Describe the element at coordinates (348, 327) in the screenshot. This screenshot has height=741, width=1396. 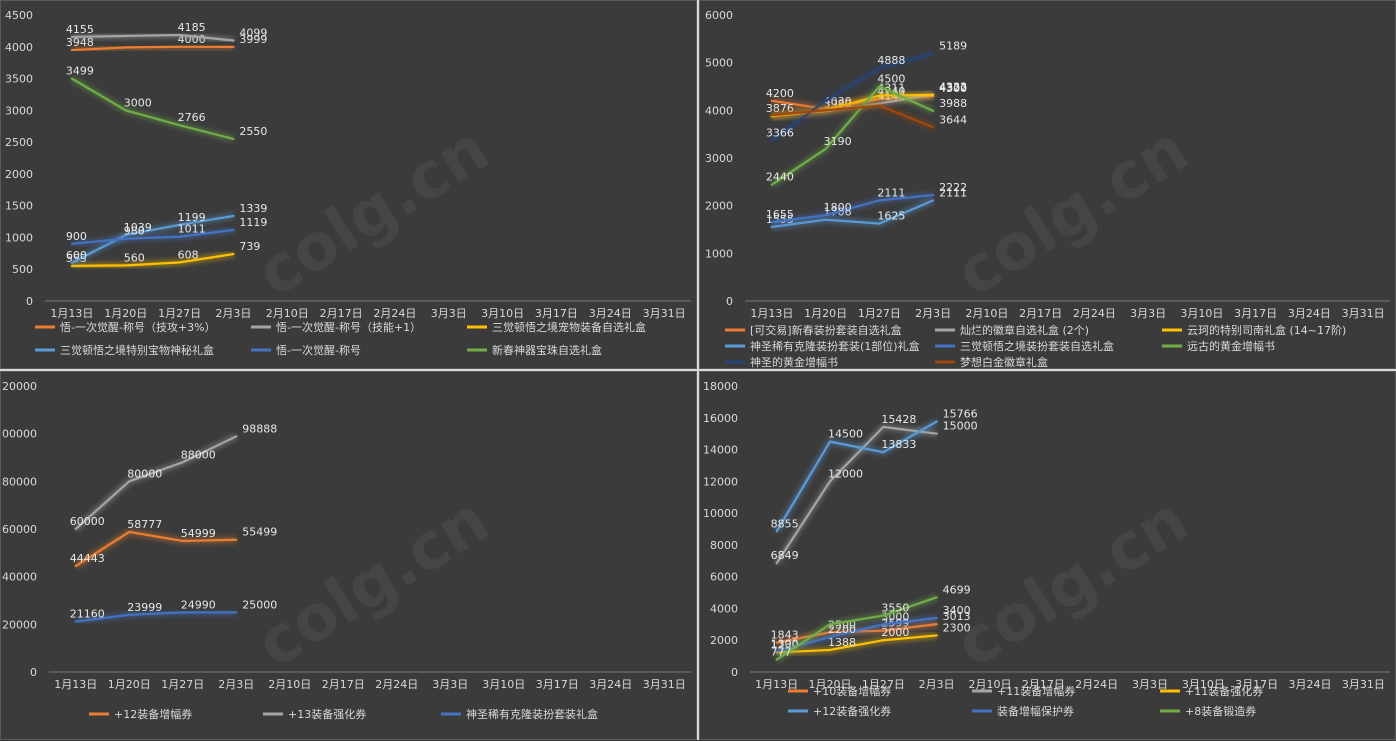
I see `legend-label: 悟-一次觉醒-称号（技能+1）` at that location.